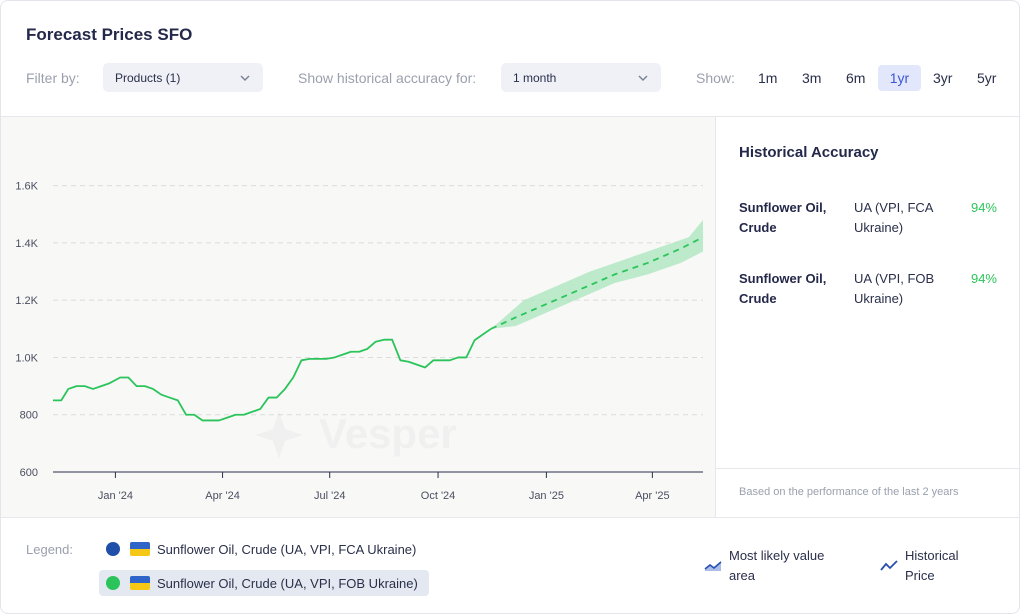 The image size is (1020, 614). I want to click on line-chart-icon, so click(889, 565).